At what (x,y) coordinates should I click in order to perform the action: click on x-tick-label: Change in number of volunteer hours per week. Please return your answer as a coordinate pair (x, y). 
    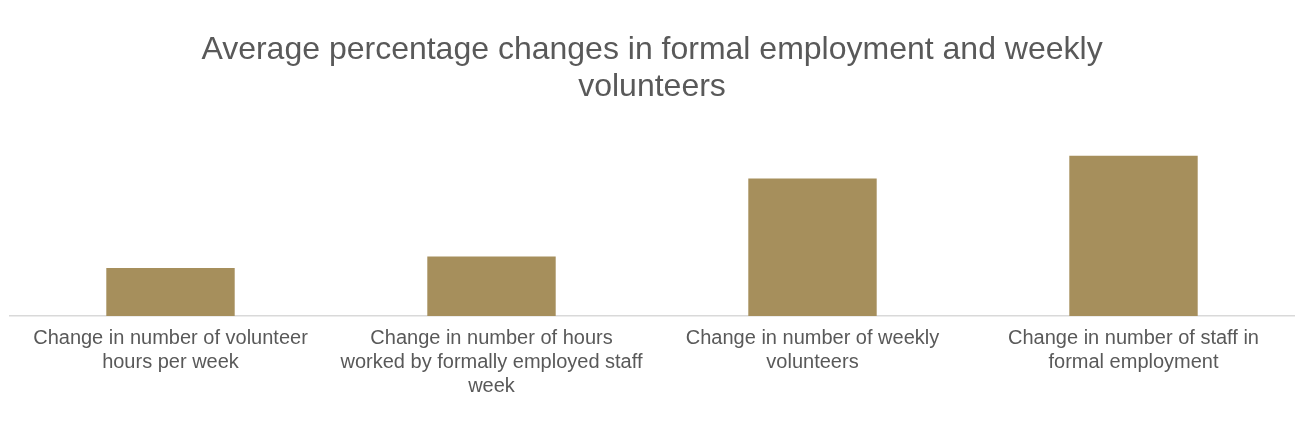
    Looking at the image, I should click on (171, 348).